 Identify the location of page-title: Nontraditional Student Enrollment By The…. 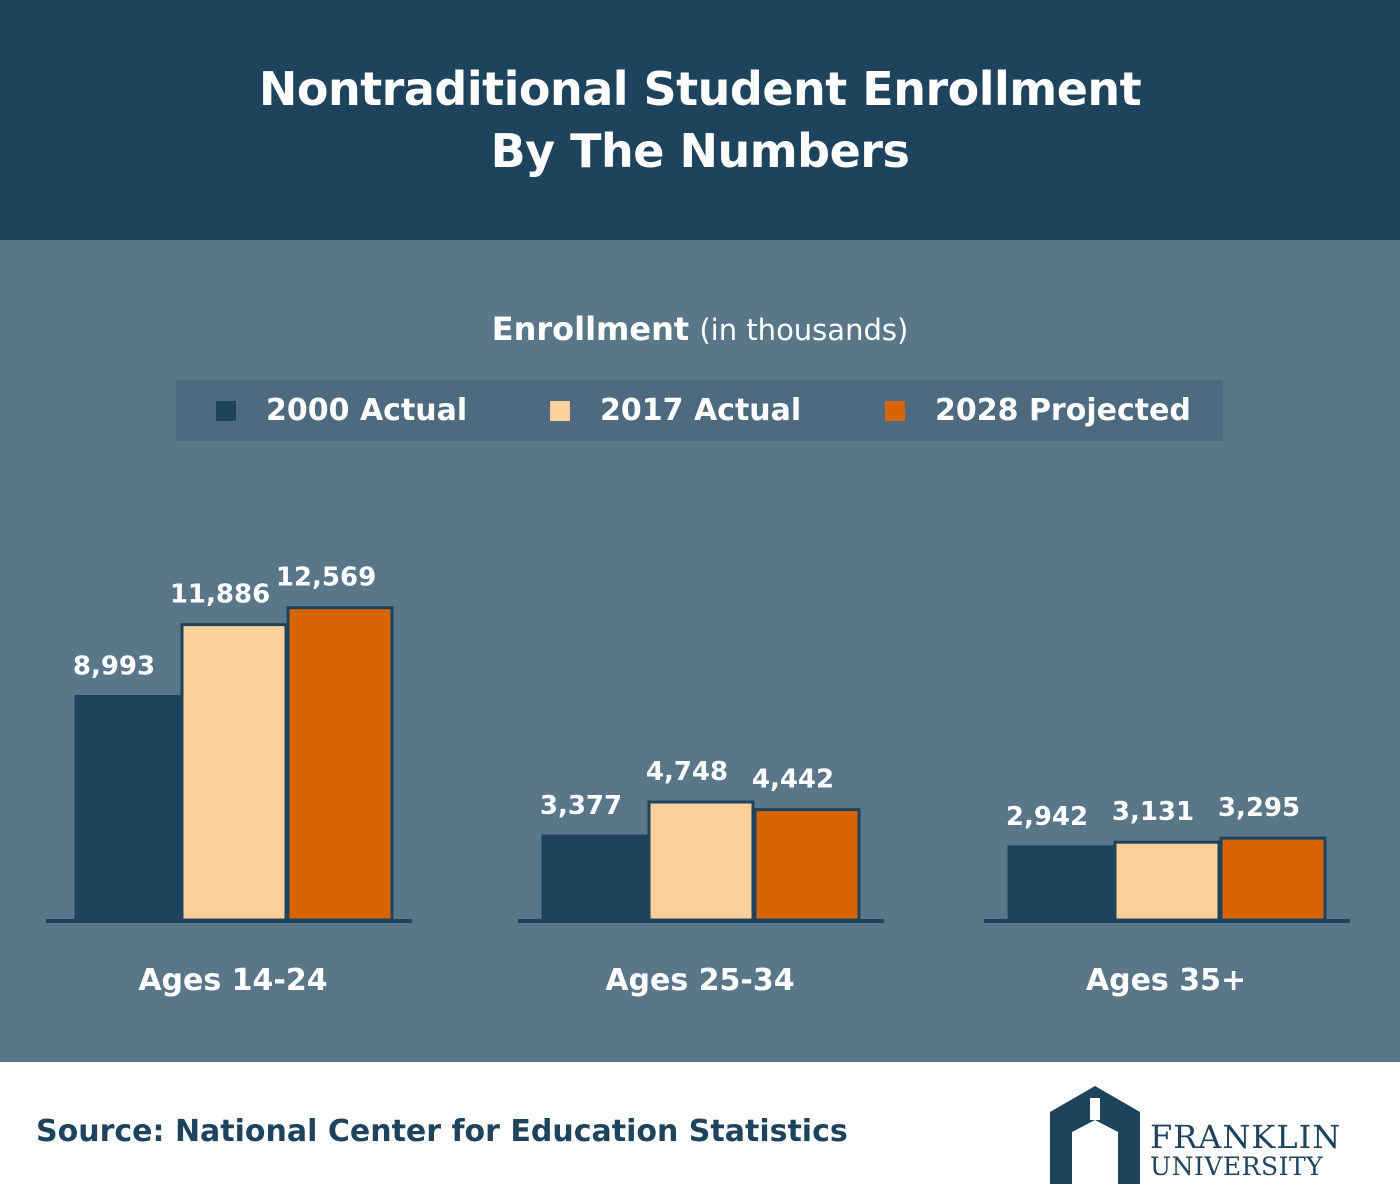
(700, 120).